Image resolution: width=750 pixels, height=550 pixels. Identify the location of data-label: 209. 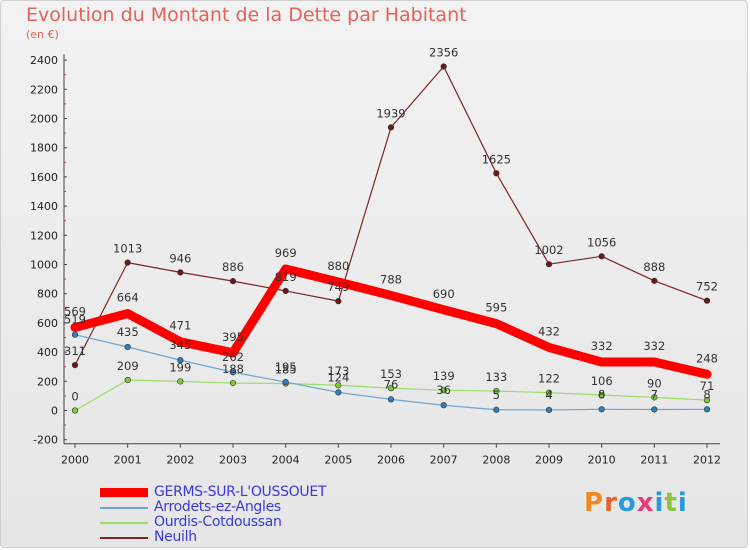
(128, 366).